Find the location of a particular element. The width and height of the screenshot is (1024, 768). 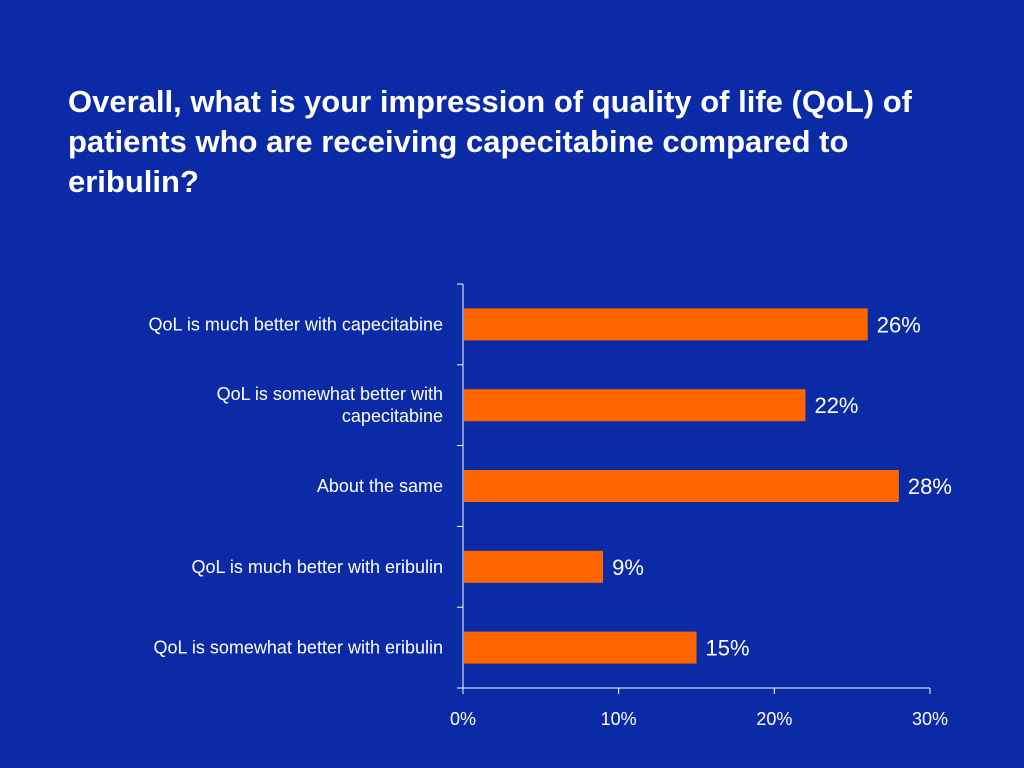

category-label-line: capecitabine is located at coordinates (392, 416).